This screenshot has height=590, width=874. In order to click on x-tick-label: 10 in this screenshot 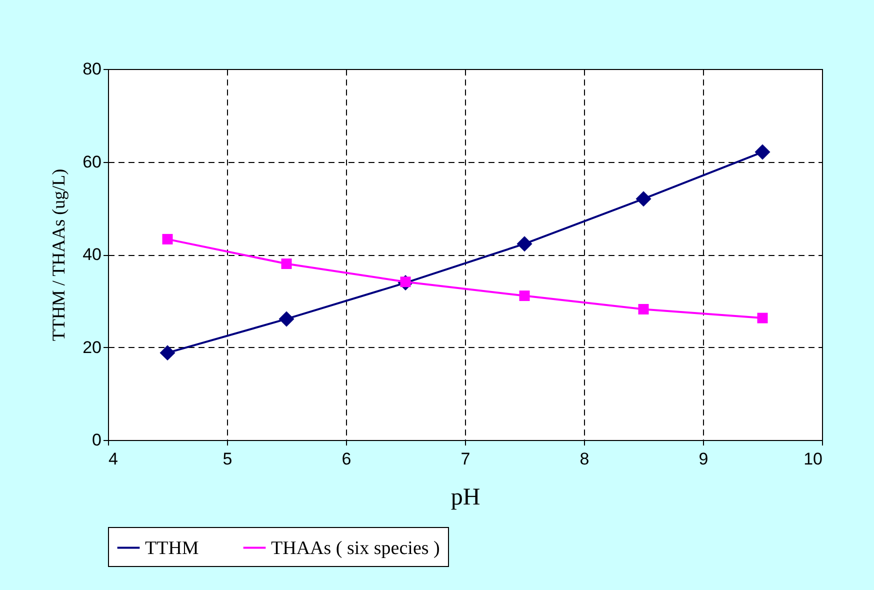, I will do `click(813, 459)`.